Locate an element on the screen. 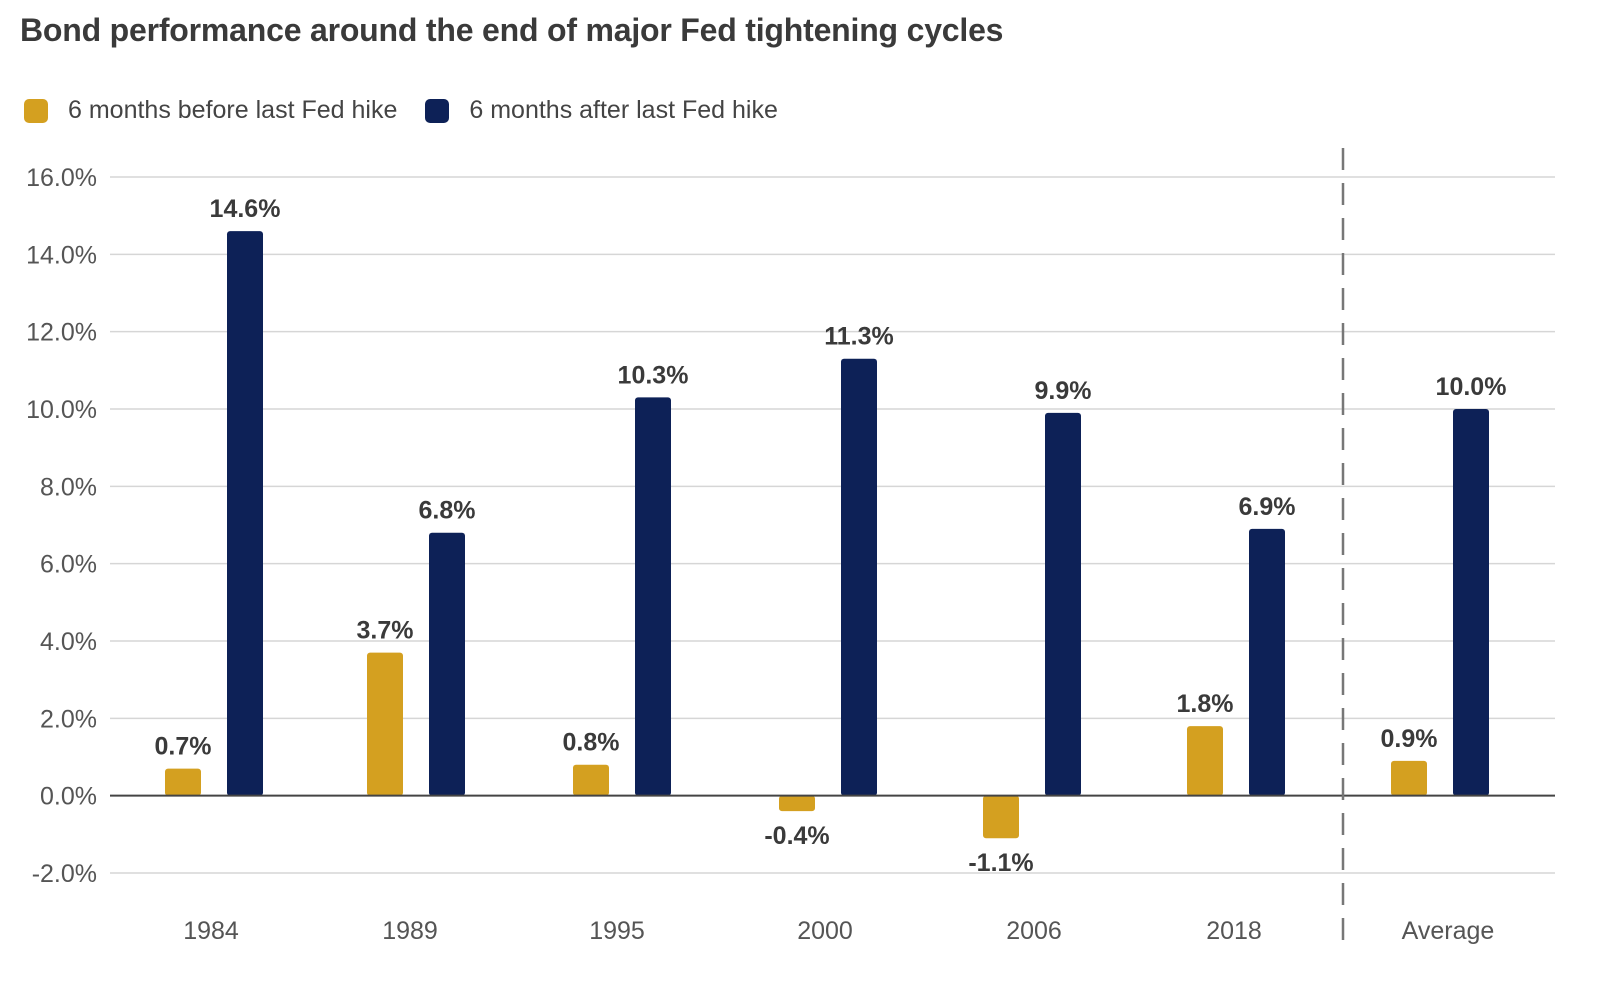 This screenshot has width=1600, height=988. data-label: 0.8% is located at coordinates (591, 743).